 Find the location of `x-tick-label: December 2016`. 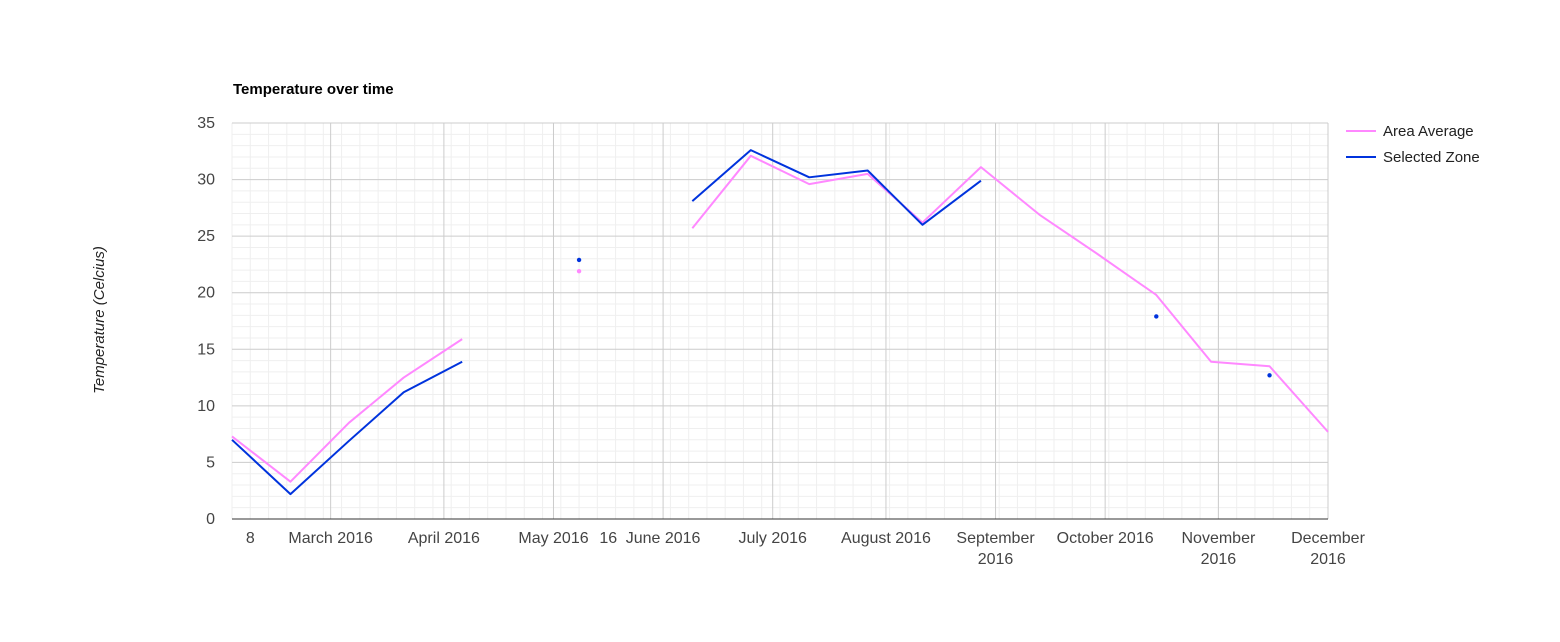

x-tick-label: December 2016 is located at coordinates (1328, 549).